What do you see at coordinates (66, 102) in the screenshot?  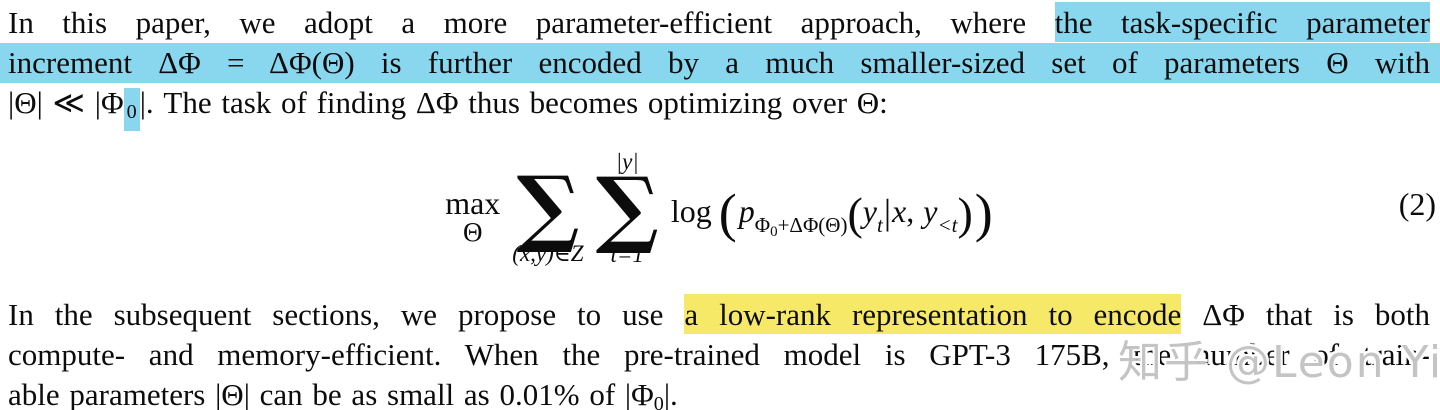 I see `para1-line3-pre: |Θ| ≪ |Φ` at bounding box center [66, 102].